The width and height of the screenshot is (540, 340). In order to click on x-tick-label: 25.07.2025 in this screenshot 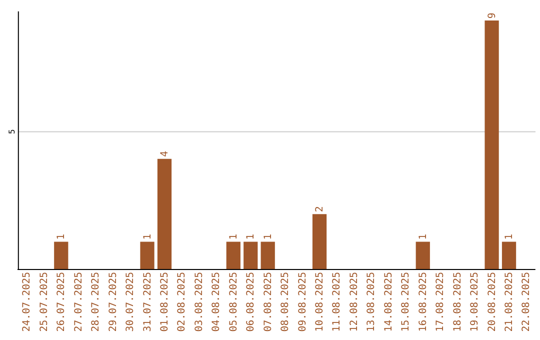, I will do `click(44, 302)`.